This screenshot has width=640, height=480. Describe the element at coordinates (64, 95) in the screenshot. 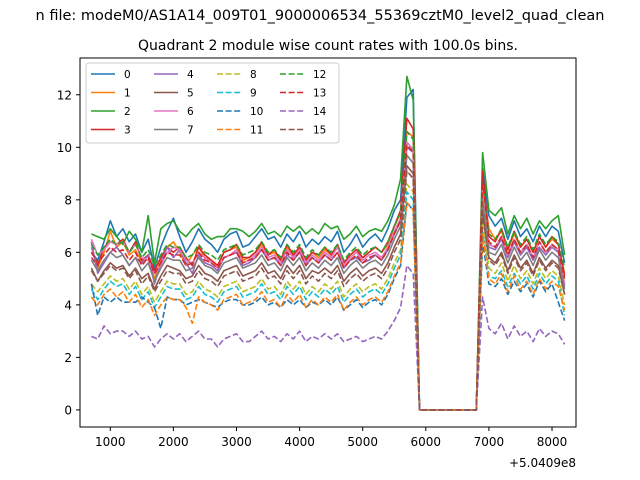

I see `y-tick-label: 12` at that location.